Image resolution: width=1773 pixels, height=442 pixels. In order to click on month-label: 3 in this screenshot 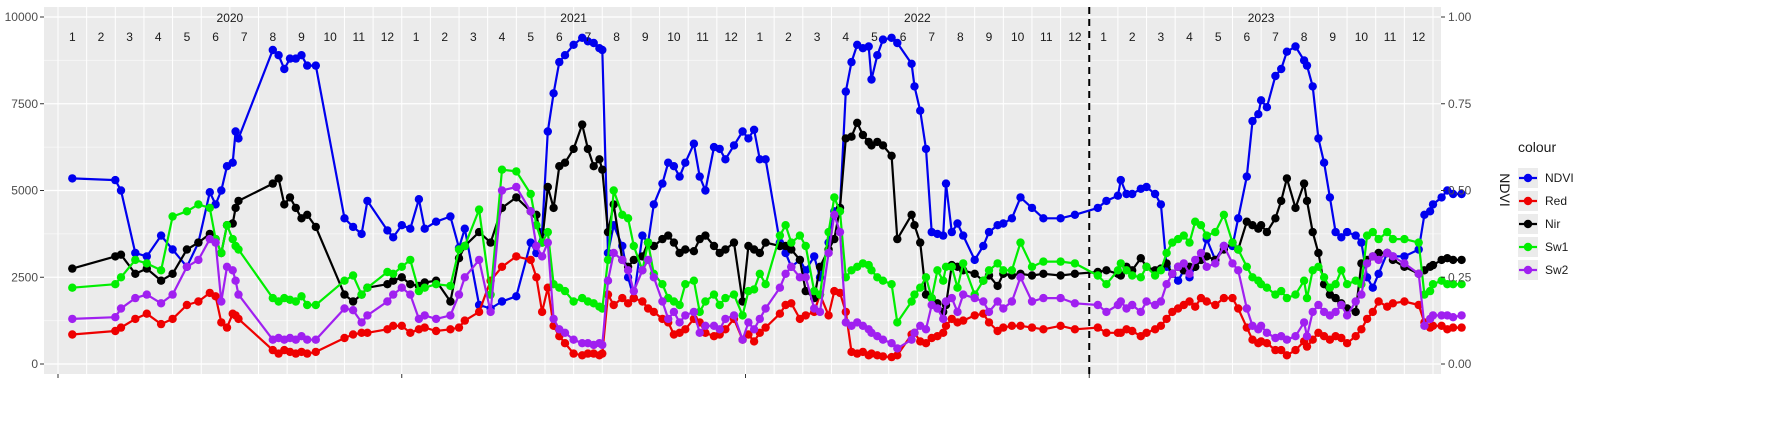, I will do `click(129, 37)`.